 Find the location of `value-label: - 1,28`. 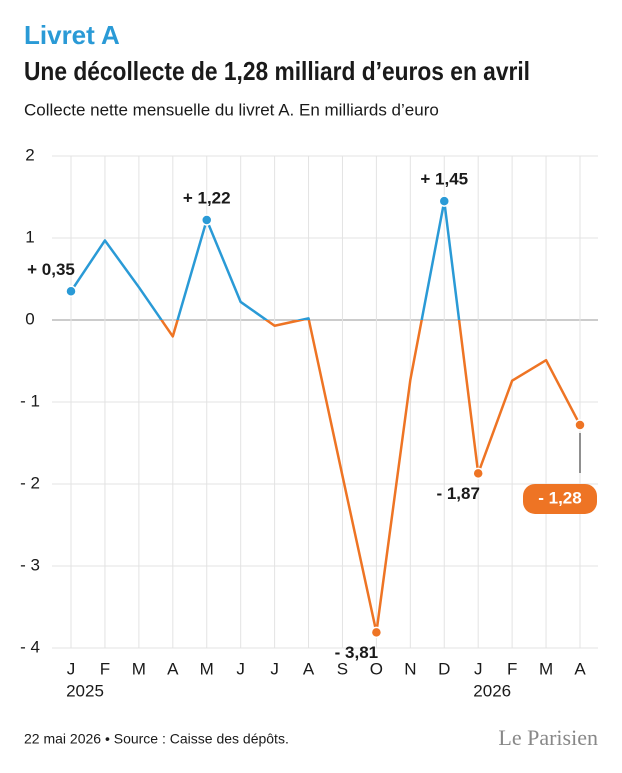

value-label: - 1,28 is located at coordinates (559, 497).